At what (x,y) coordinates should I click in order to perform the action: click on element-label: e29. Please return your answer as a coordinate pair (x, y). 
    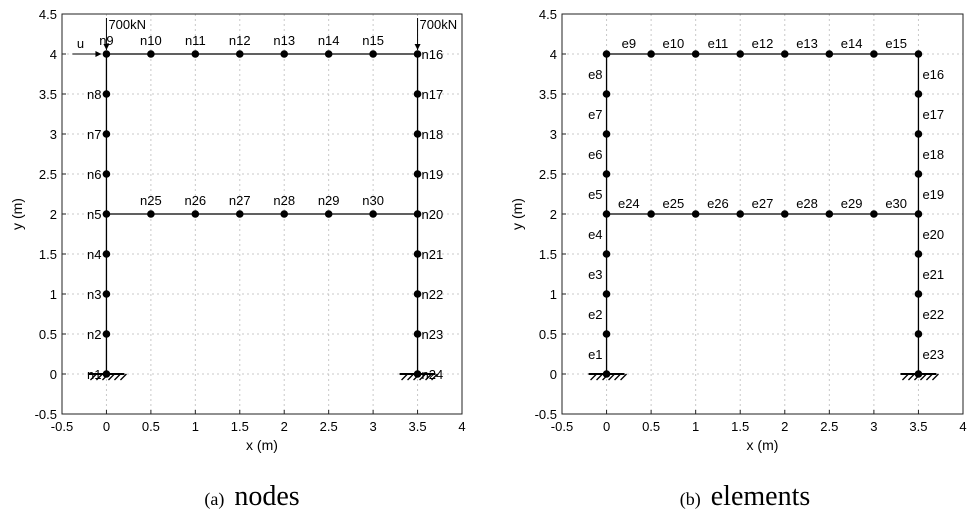
    Looking at the image, I should click on (852, 203).